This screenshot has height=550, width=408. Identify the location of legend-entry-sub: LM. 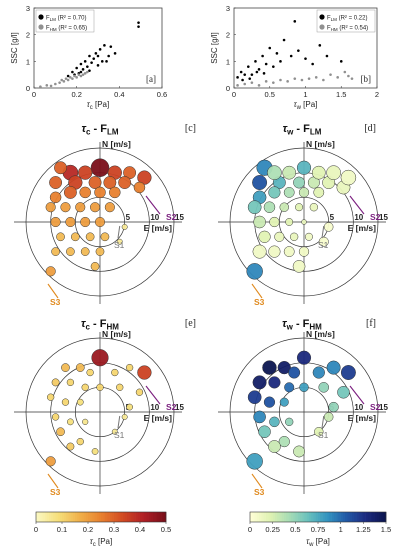
(334, 19).